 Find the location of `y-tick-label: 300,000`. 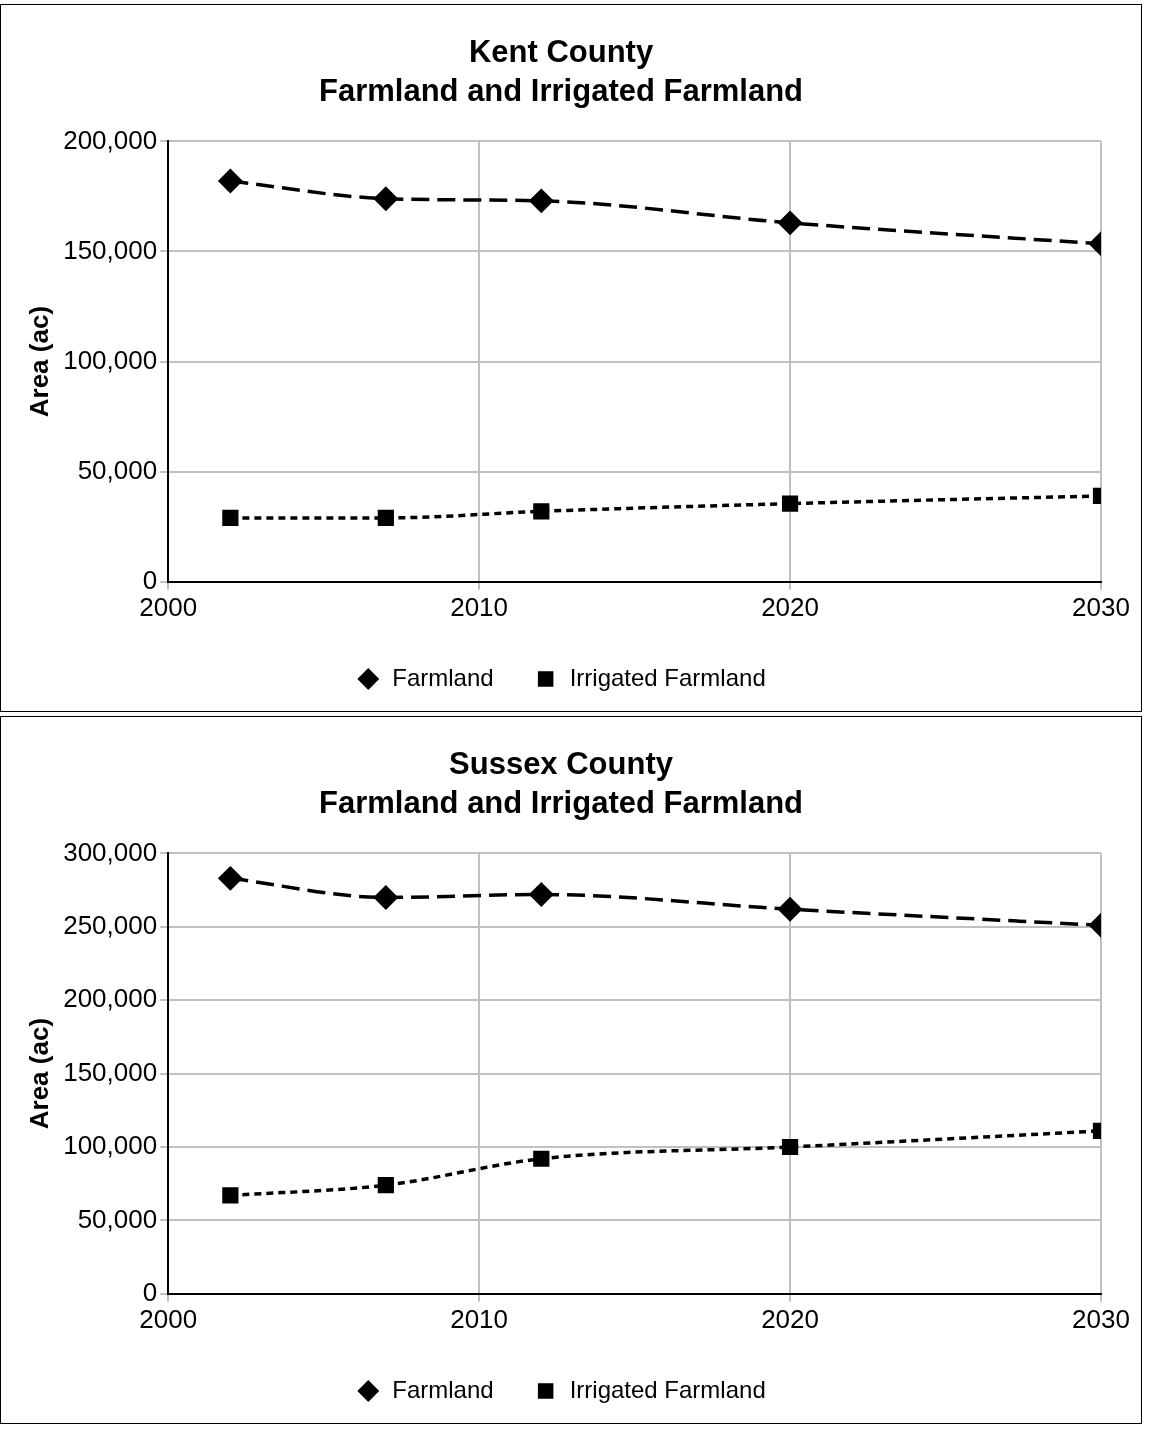

y-tick-label: 300,000 is located at coordinates (110, 851).